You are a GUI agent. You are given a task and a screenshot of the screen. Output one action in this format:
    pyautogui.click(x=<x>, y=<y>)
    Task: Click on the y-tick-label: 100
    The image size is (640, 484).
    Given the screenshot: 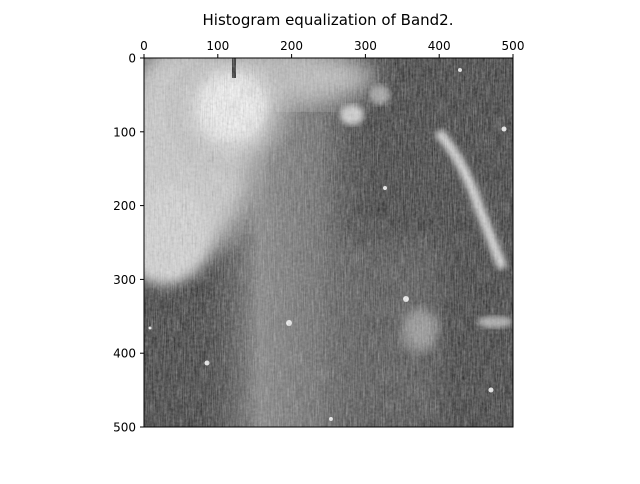 What is the action you would take?
    pyautogui.click(x=124, y=132)
    